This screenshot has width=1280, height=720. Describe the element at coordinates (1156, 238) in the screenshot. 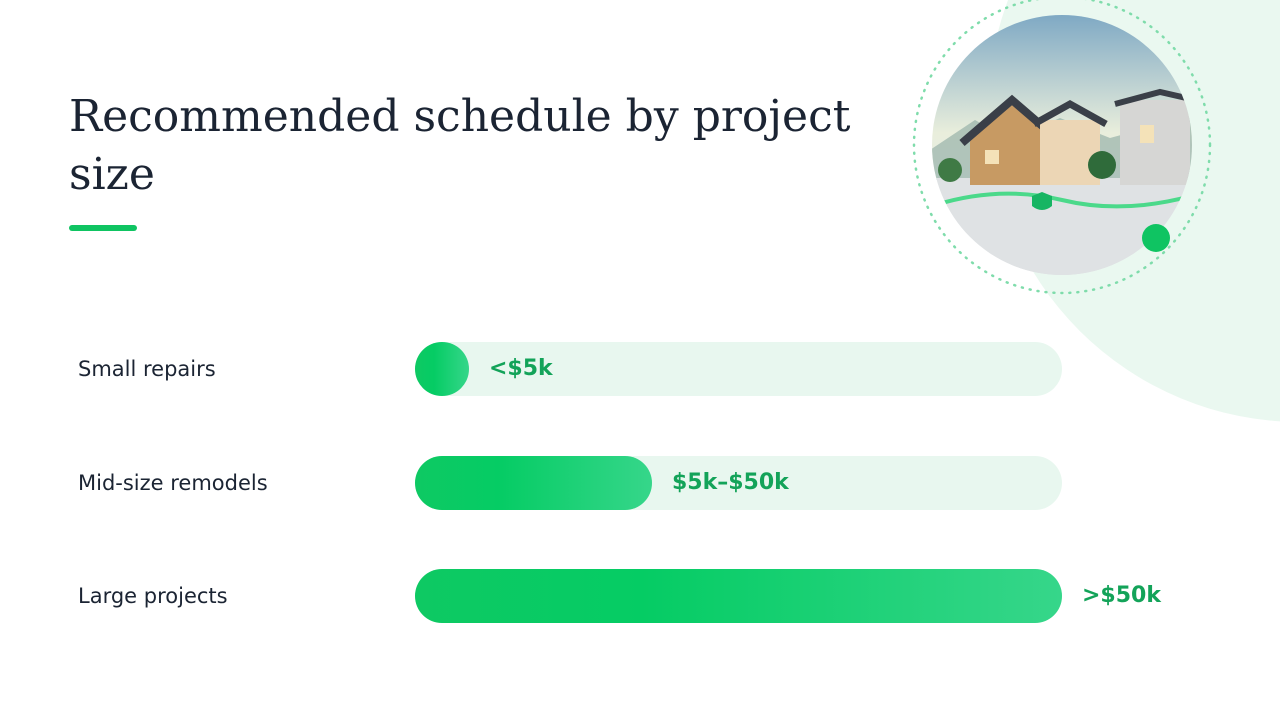

I see `accent-dot` at that location.